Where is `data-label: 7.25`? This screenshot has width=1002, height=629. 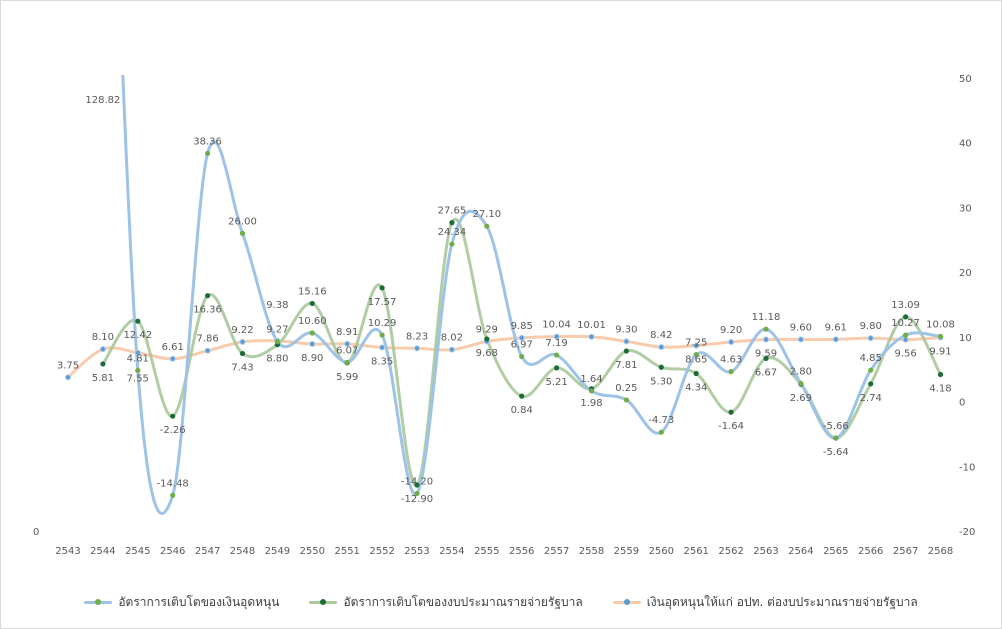 data-label: 7.25 is located at coordinates (696, 343).